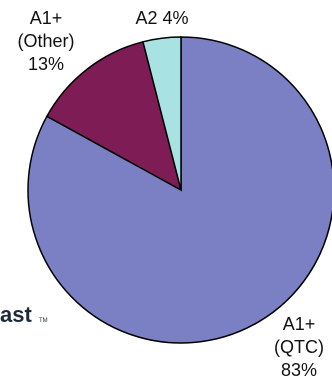  What do you see at coordinates (16, 314) in the screenshot?
I see `logo-text: ast` at bounding box center [16, 314].